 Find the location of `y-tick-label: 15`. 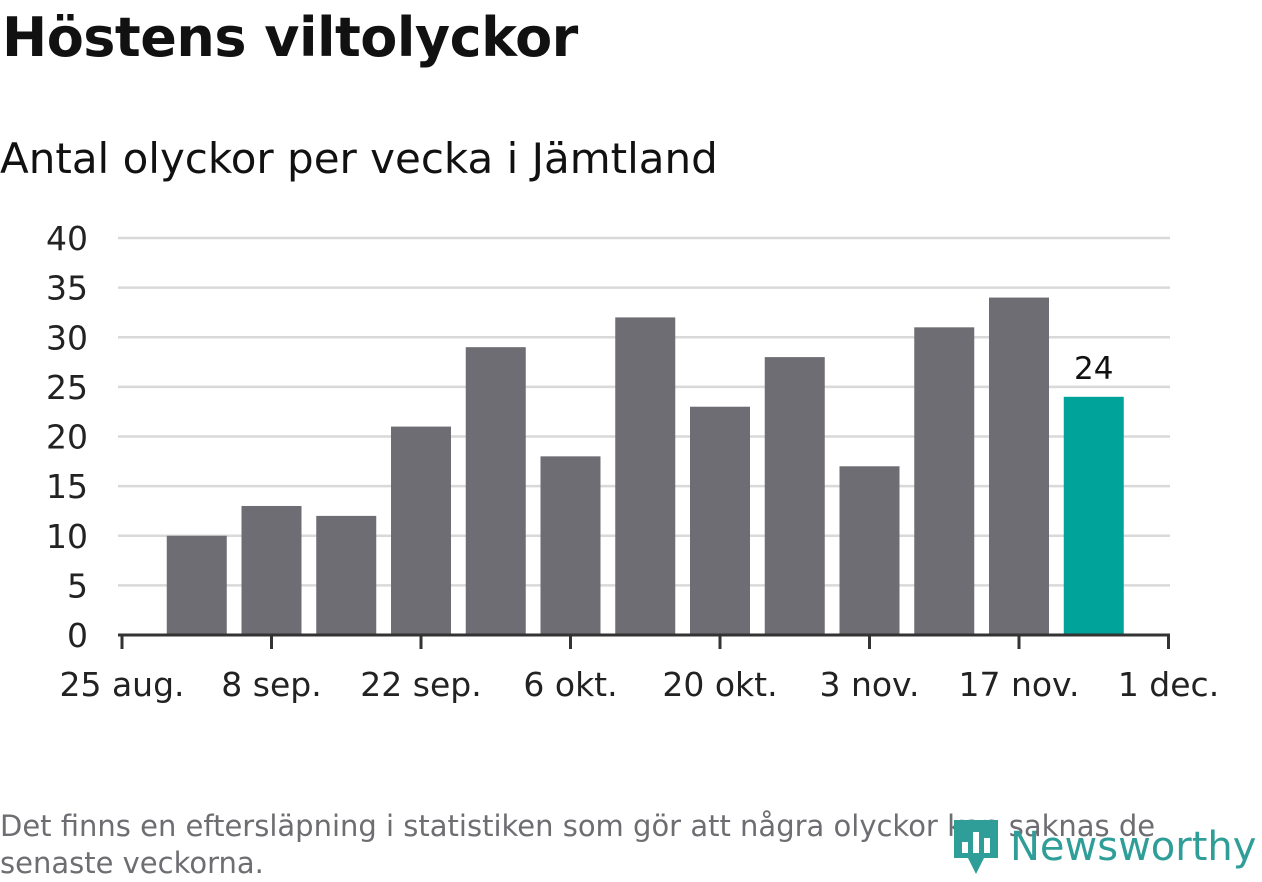

y-tick-label: 15 is located at coordinates (67, 486).